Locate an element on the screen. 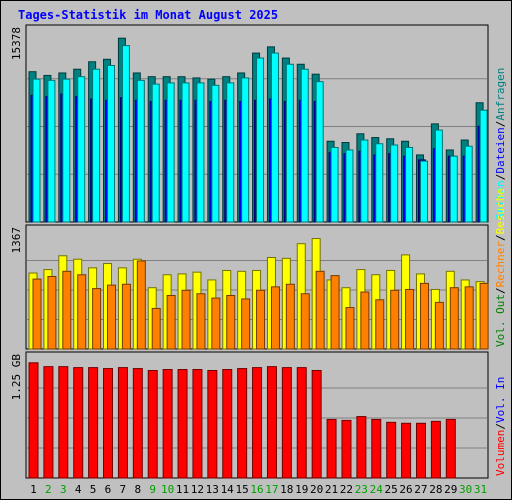 Image resolution: width=512 pixels, height=500 pixels. legend-dateien: Dateien is located at coordinates (500, 150).